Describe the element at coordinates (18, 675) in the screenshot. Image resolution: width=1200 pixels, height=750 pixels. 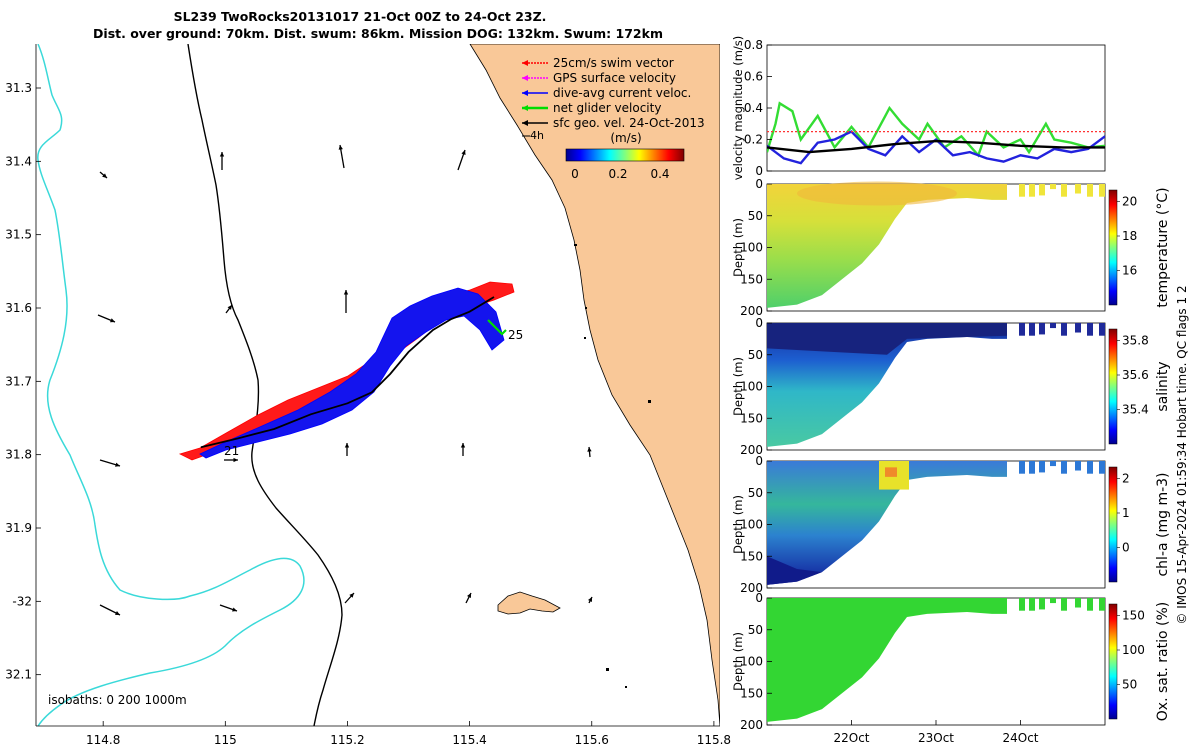
I see `map-y-tick-label: 32.1` at that location.